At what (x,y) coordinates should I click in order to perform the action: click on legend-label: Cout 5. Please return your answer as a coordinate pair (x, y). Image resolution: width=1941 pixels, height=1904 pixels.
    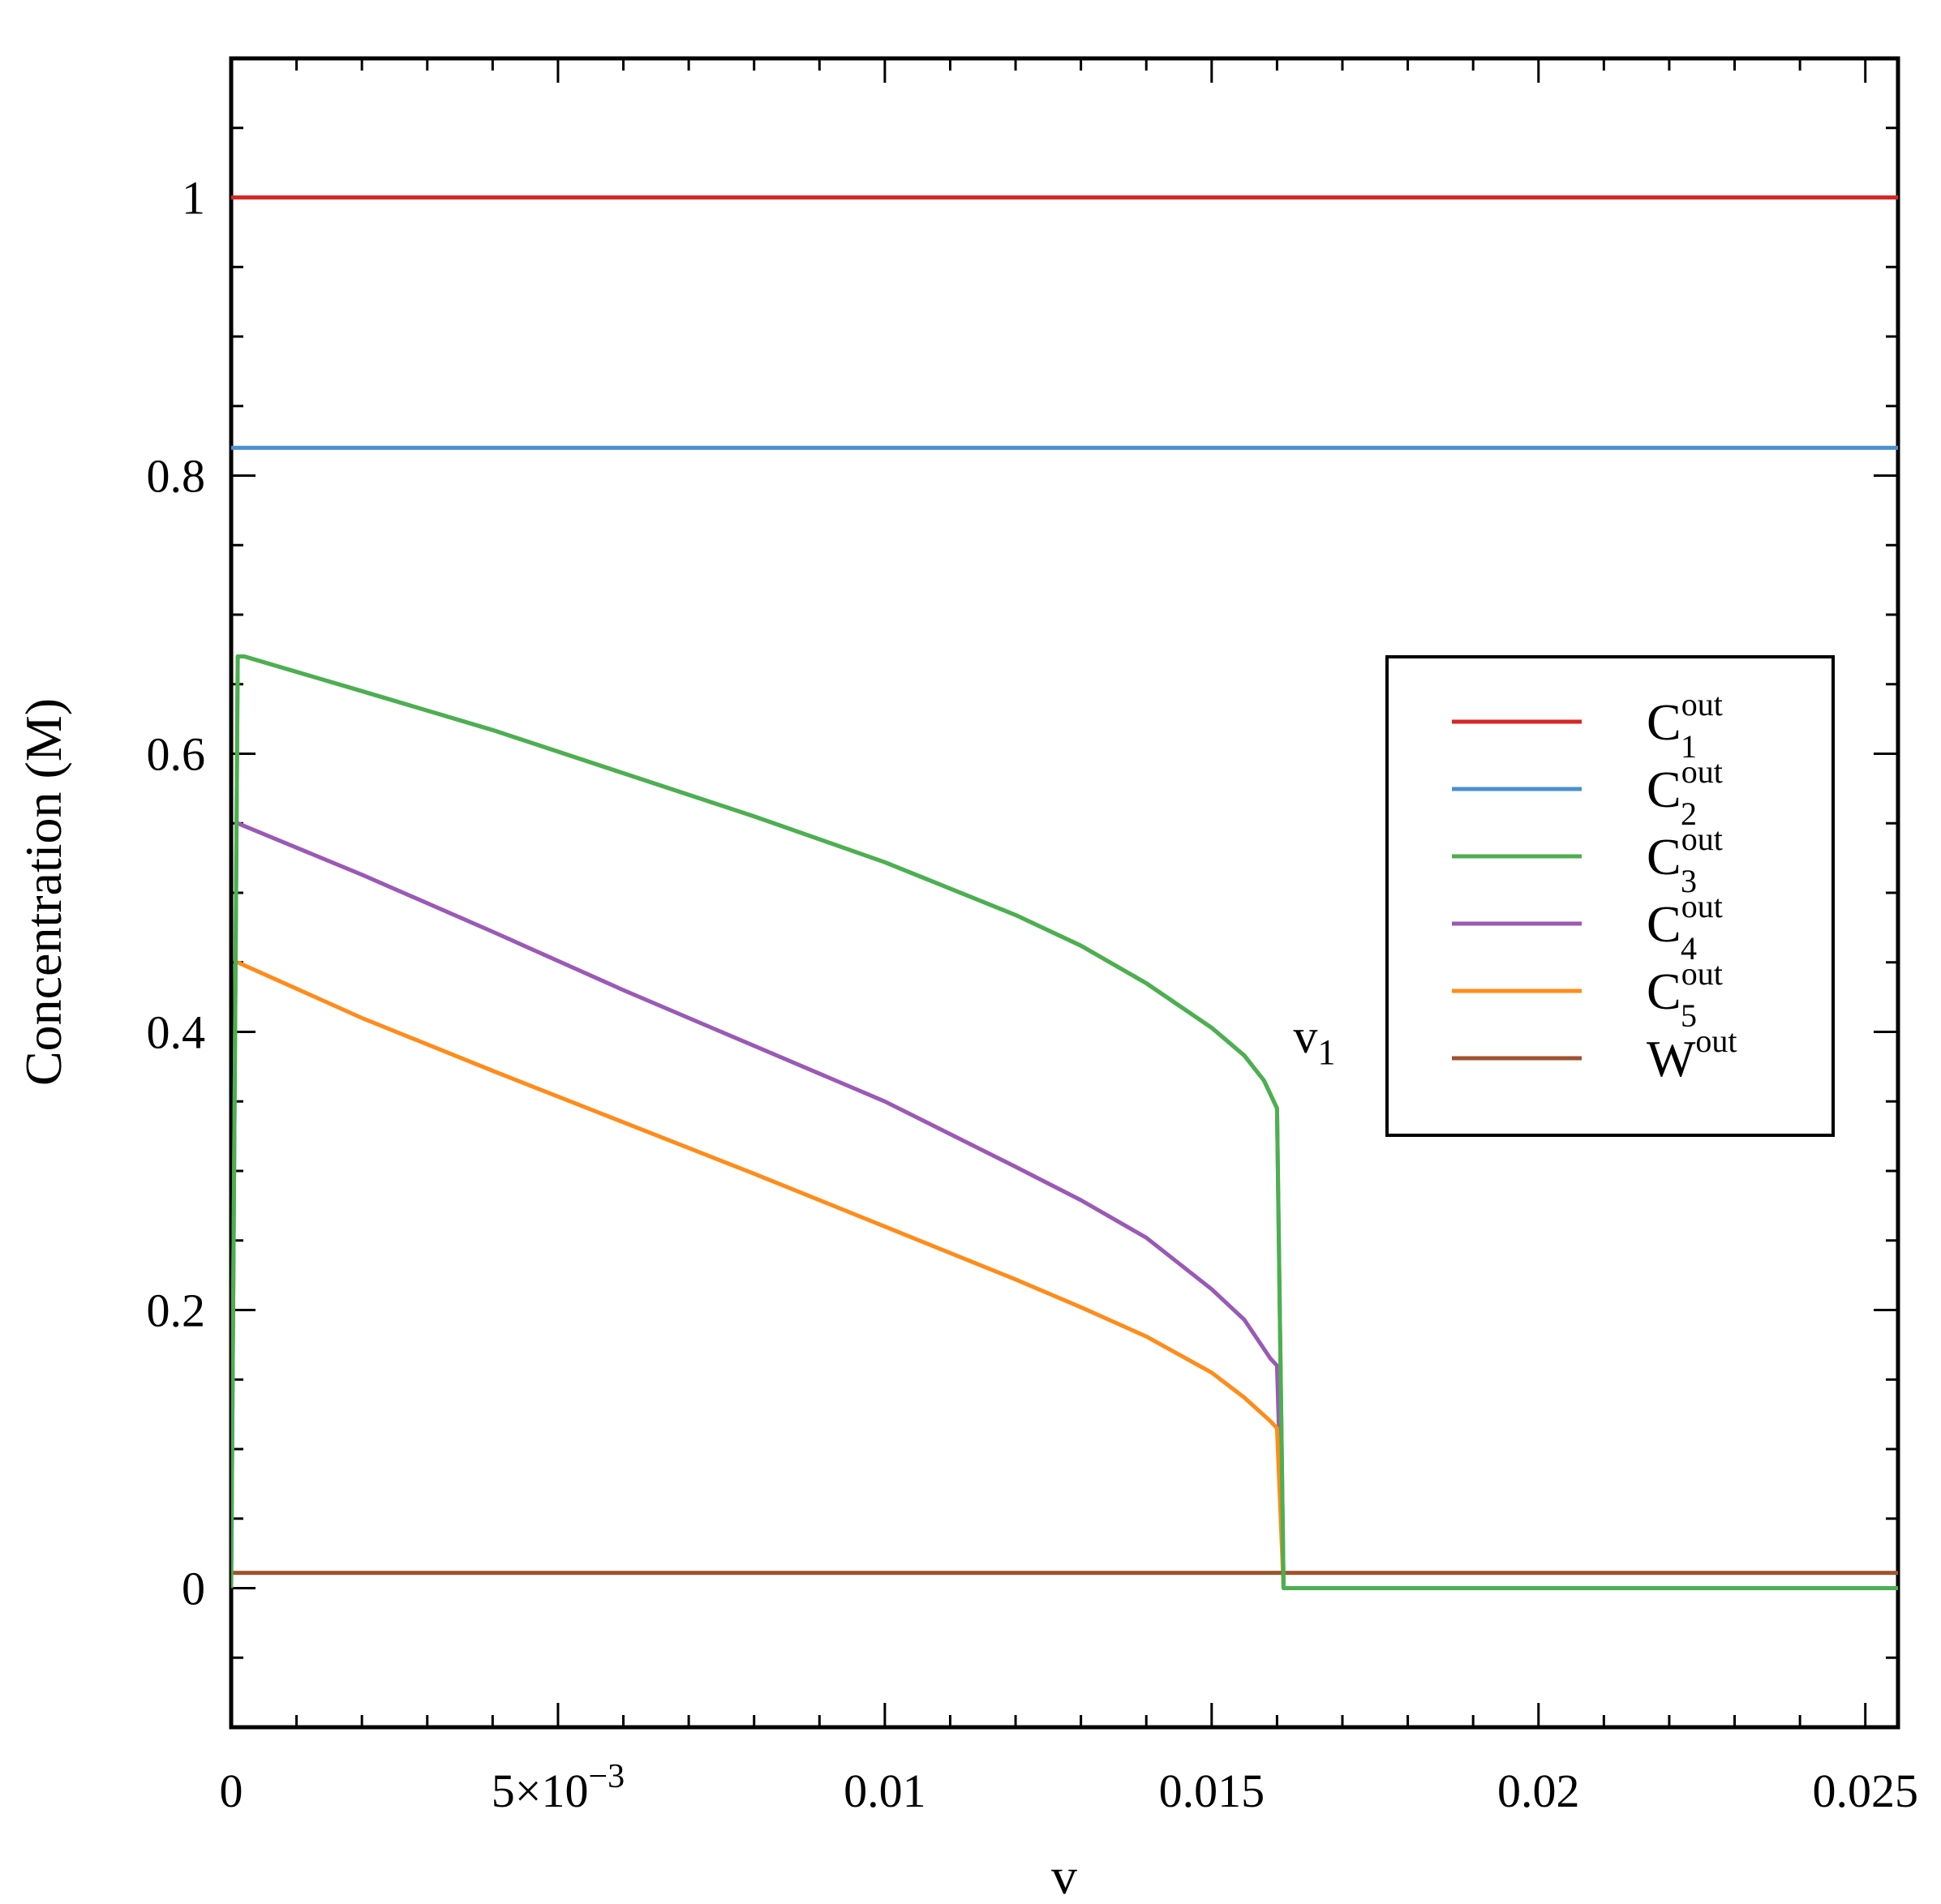
    Looking at the image, I should click on (1685, 995).